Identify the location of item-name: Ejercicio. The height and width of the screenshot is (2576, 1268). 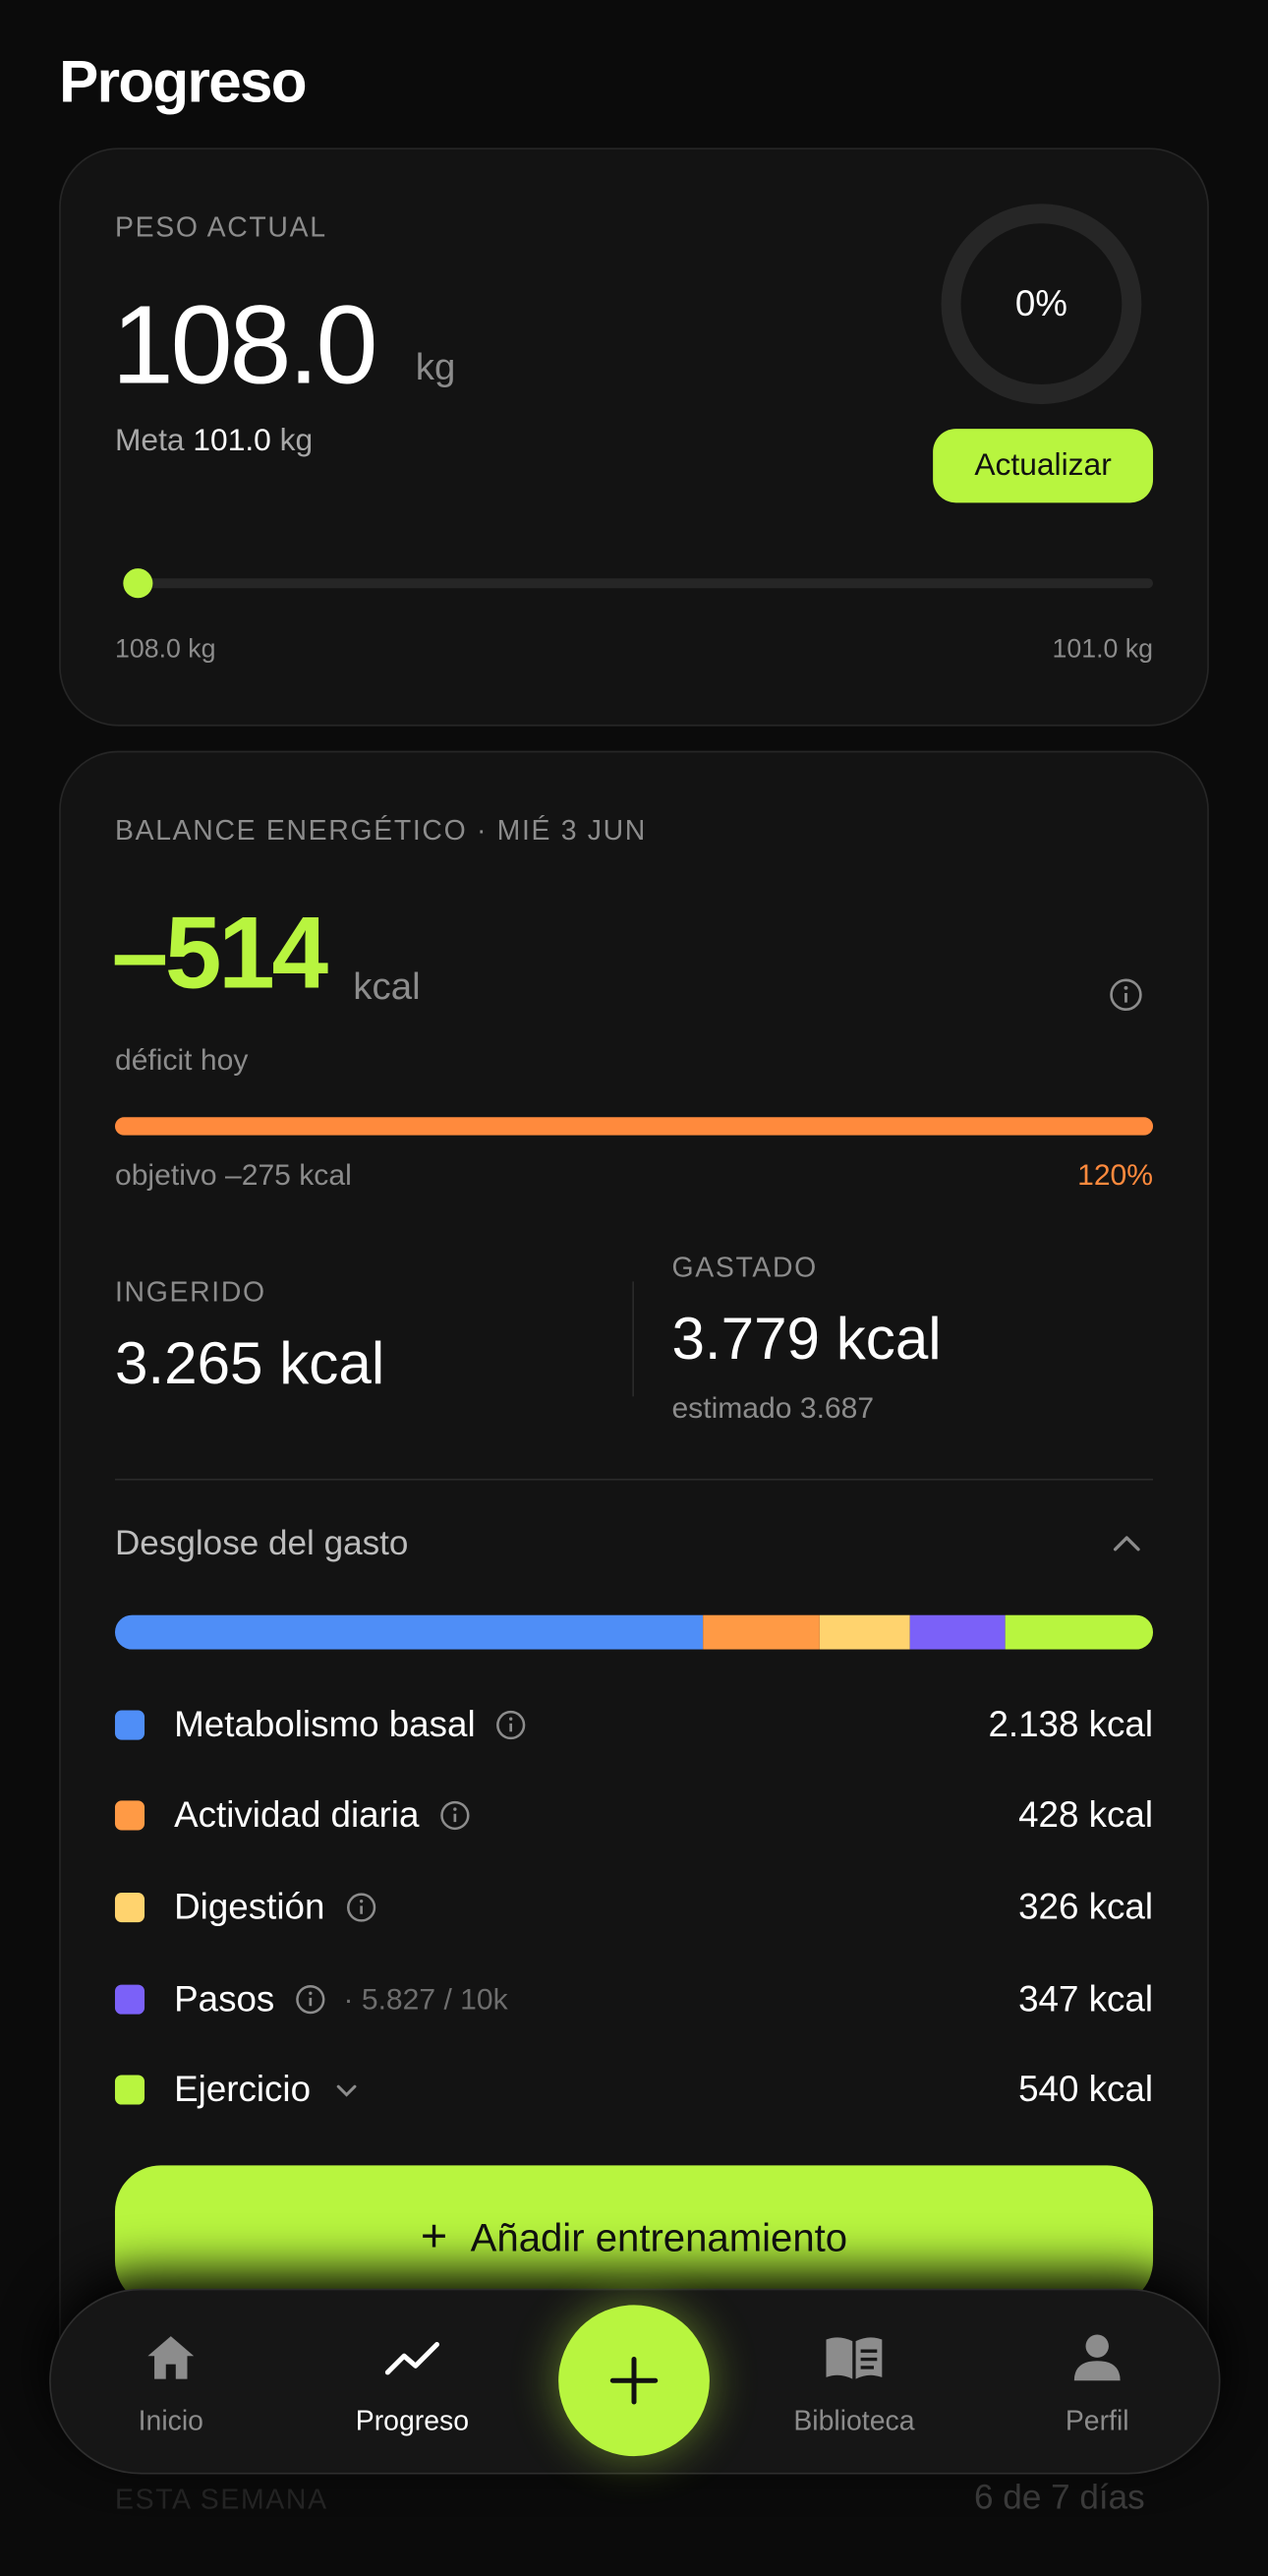
(243, 2089).